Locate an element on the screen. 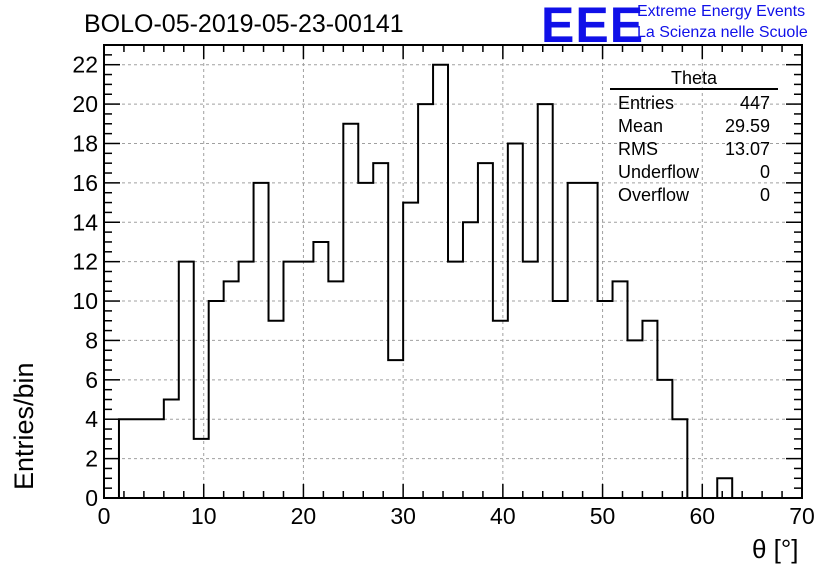 This screenshot has width=836, height=572. x-axis-label: θ [°] is located at coordinates (775, 549).